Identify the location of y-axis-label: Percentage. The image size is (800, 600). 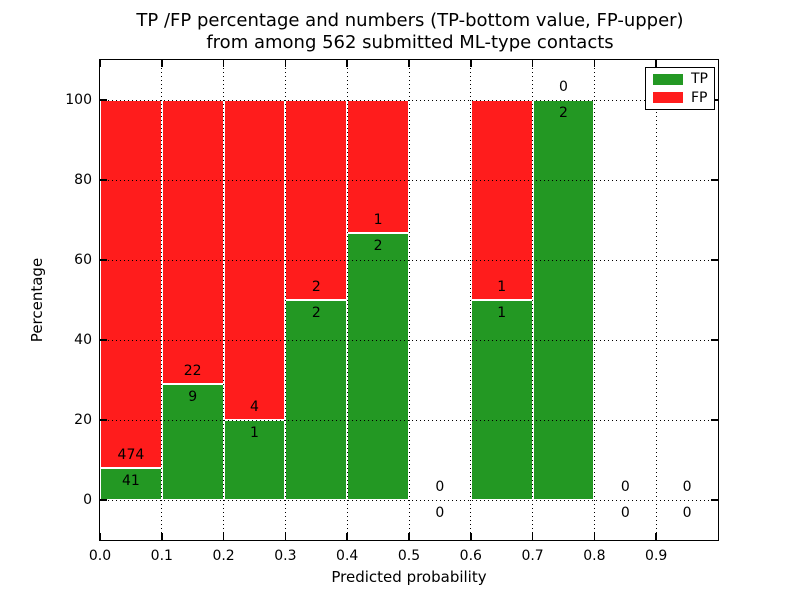
(37, 300).